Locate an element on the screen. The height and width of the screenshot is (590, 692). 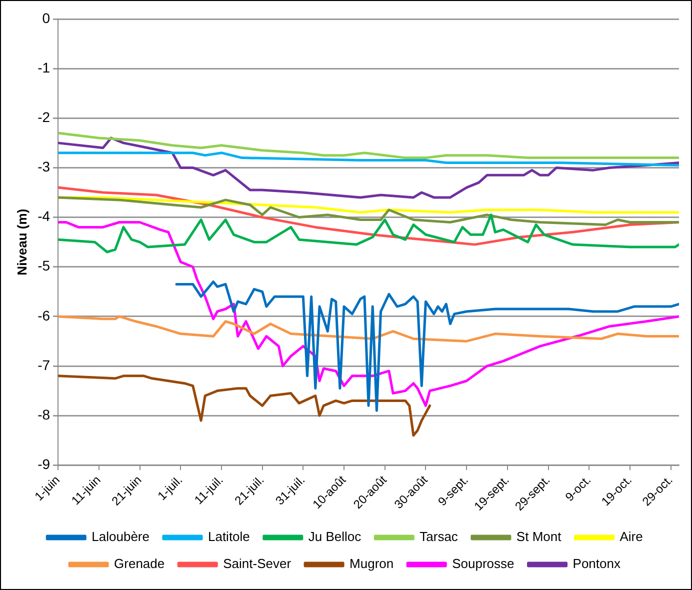
y-tick-label: -6 is located at coordinates (44, 315).